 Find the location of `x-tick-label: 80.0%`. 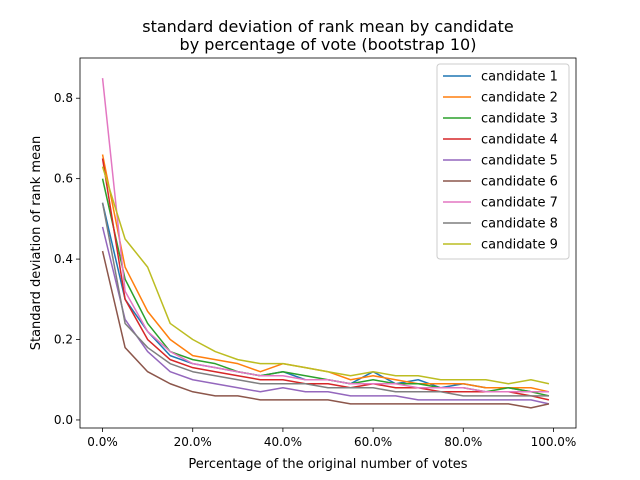

x-tick-label: 80.0% is located at coordinates (463, 442).